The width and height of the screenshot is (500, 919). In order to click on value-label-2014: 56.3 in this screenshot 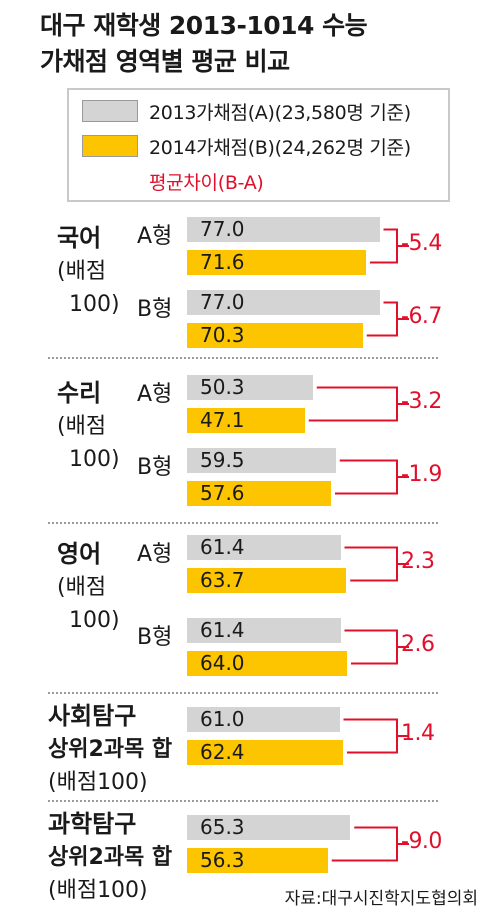, I will do `click(222, 860)`.